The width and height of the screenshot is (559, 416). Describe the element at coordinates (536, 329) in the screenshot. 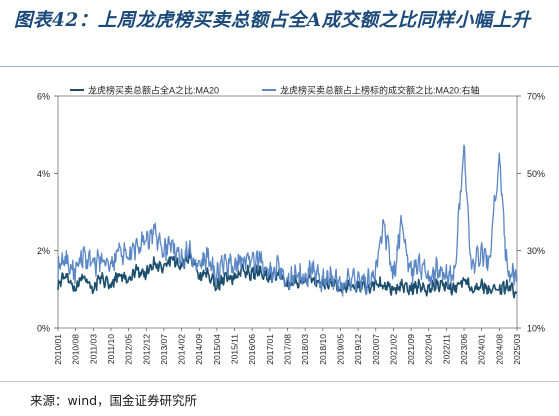

I see `y-right-tick-label: 10%` at that location.